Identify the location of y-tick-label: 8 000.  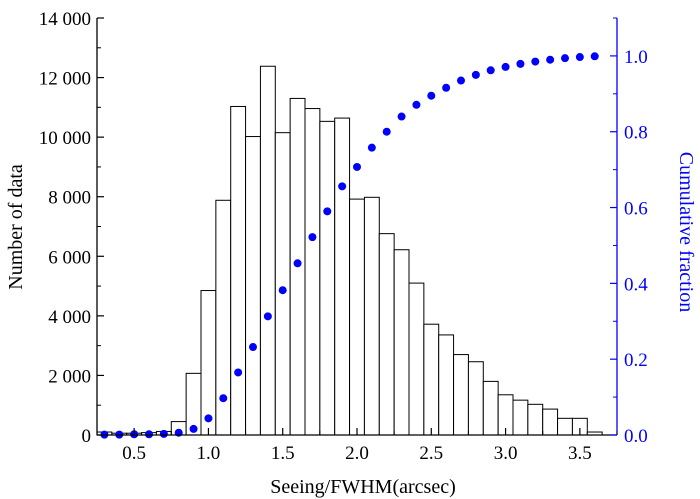
(69, 198).